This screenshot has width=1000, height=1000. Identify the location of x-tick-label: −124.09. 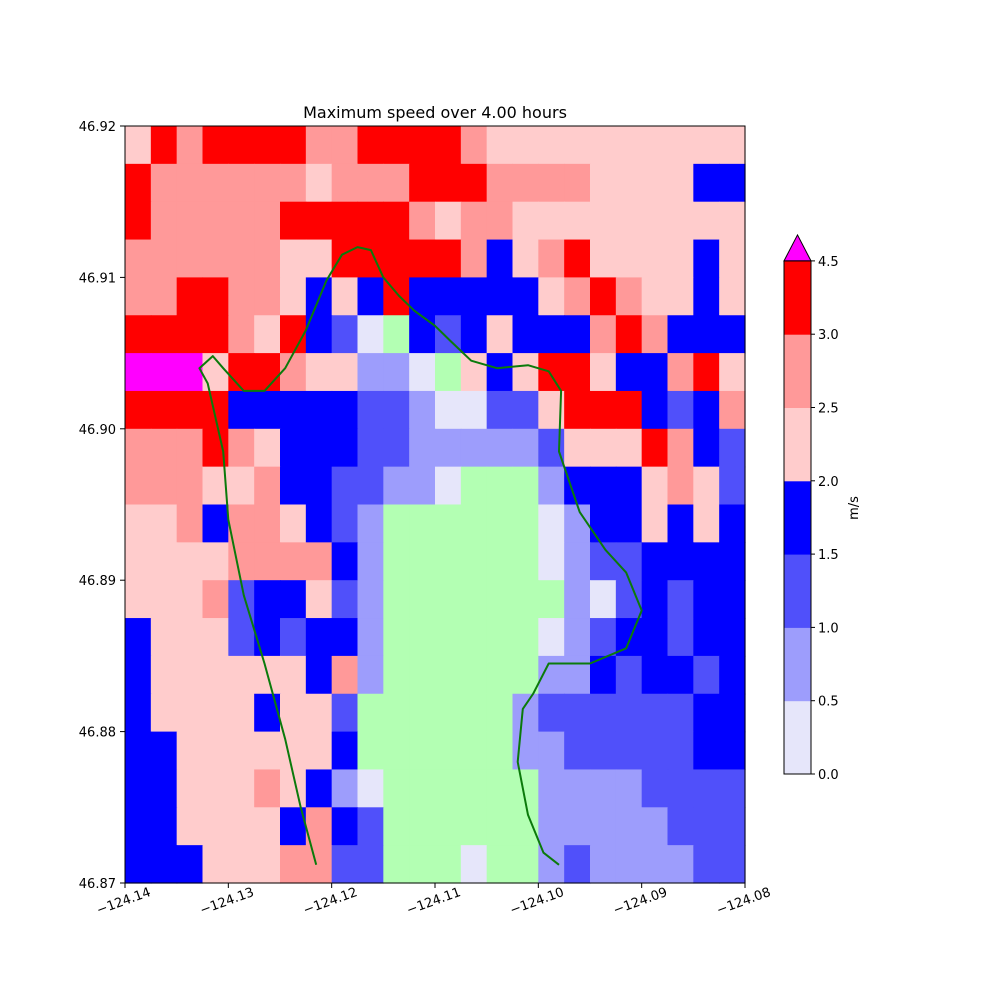
(640, 901).